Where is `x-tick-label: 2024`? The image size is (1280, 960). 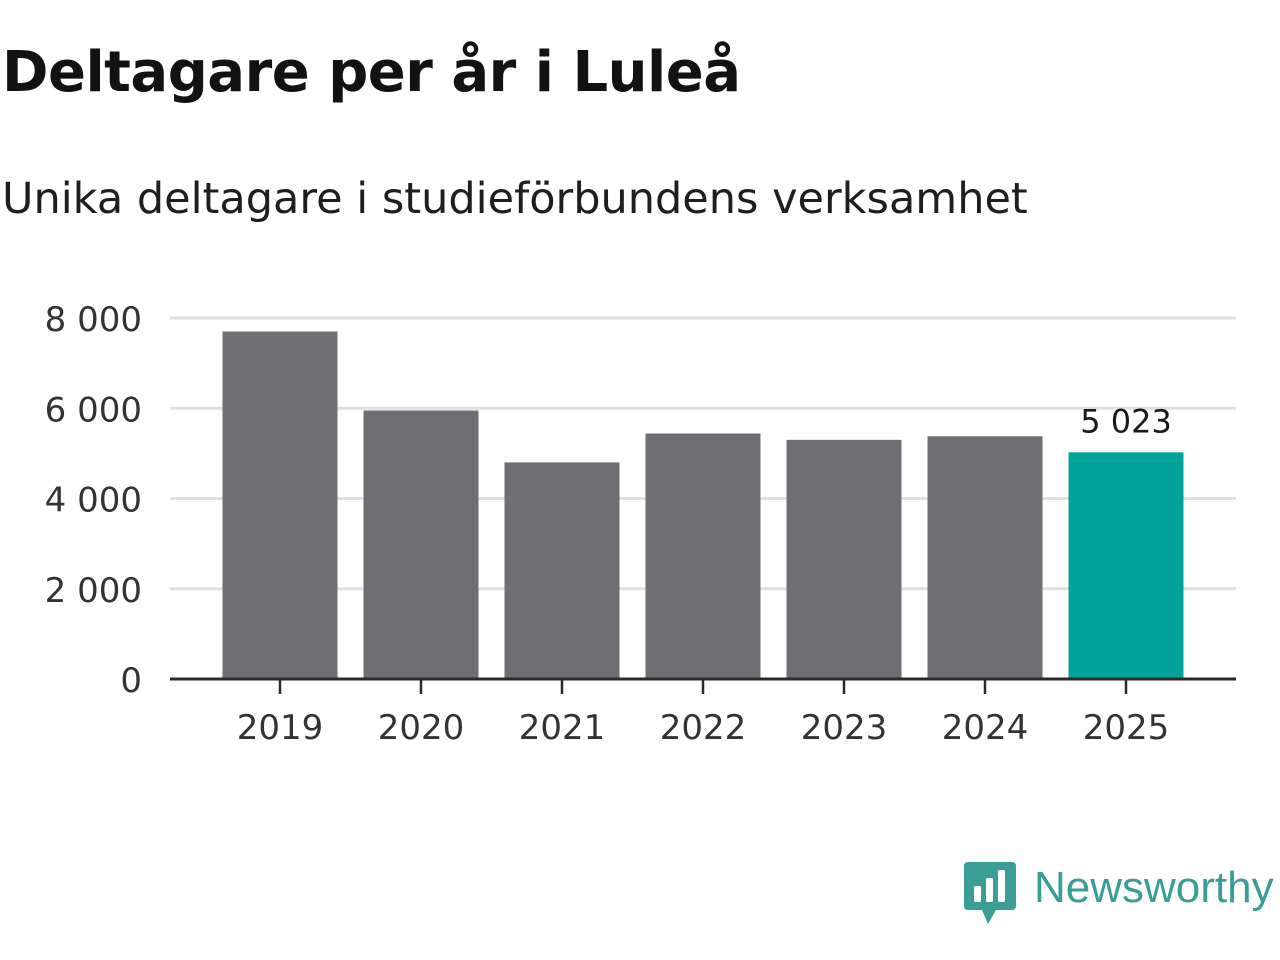
x-tick-label: 2024 is located at coordinates (985, 728).